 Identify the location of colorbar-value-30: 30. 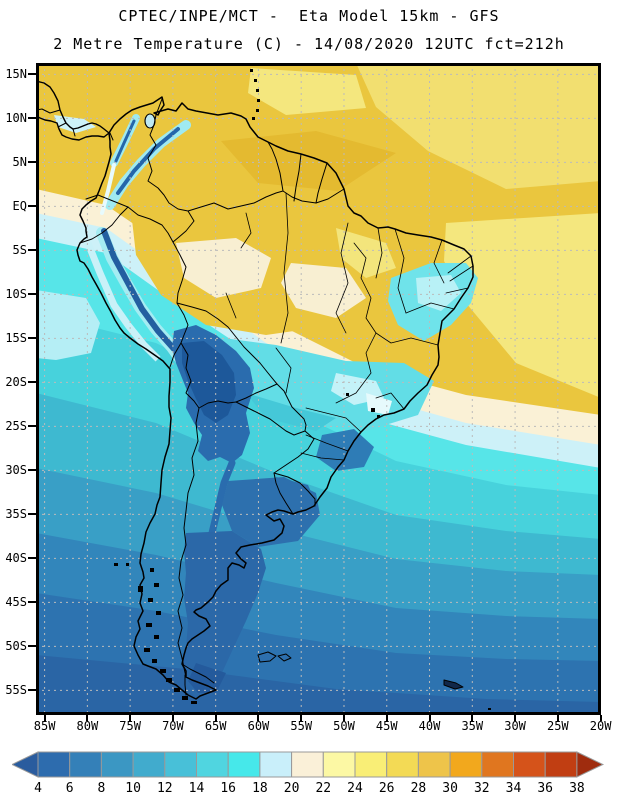
(450, 788).